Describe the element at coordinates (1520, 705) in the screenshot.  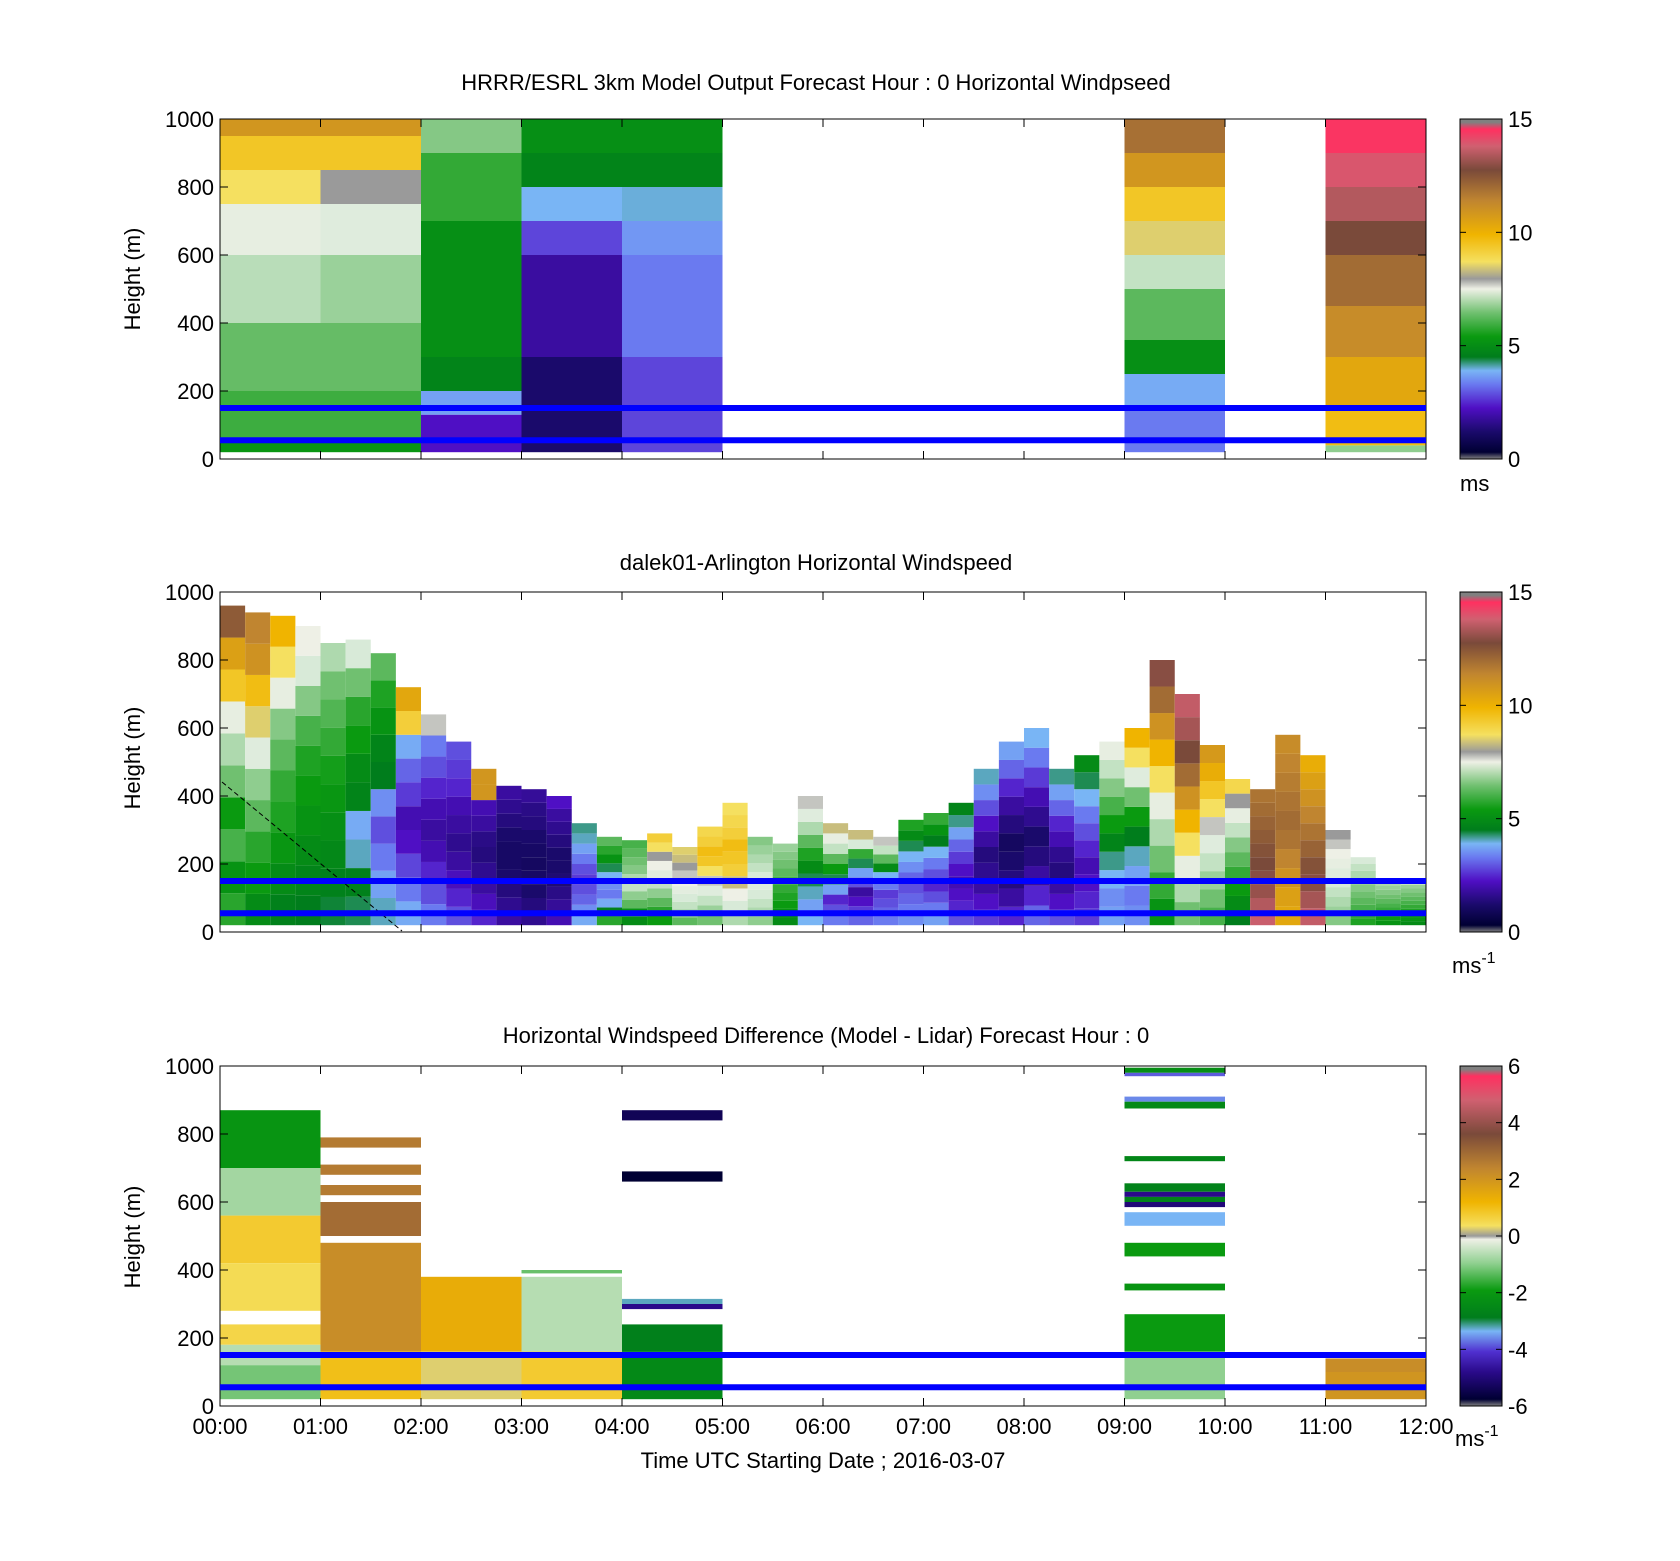
I see `colorbar-tick-label: 10` at that location.